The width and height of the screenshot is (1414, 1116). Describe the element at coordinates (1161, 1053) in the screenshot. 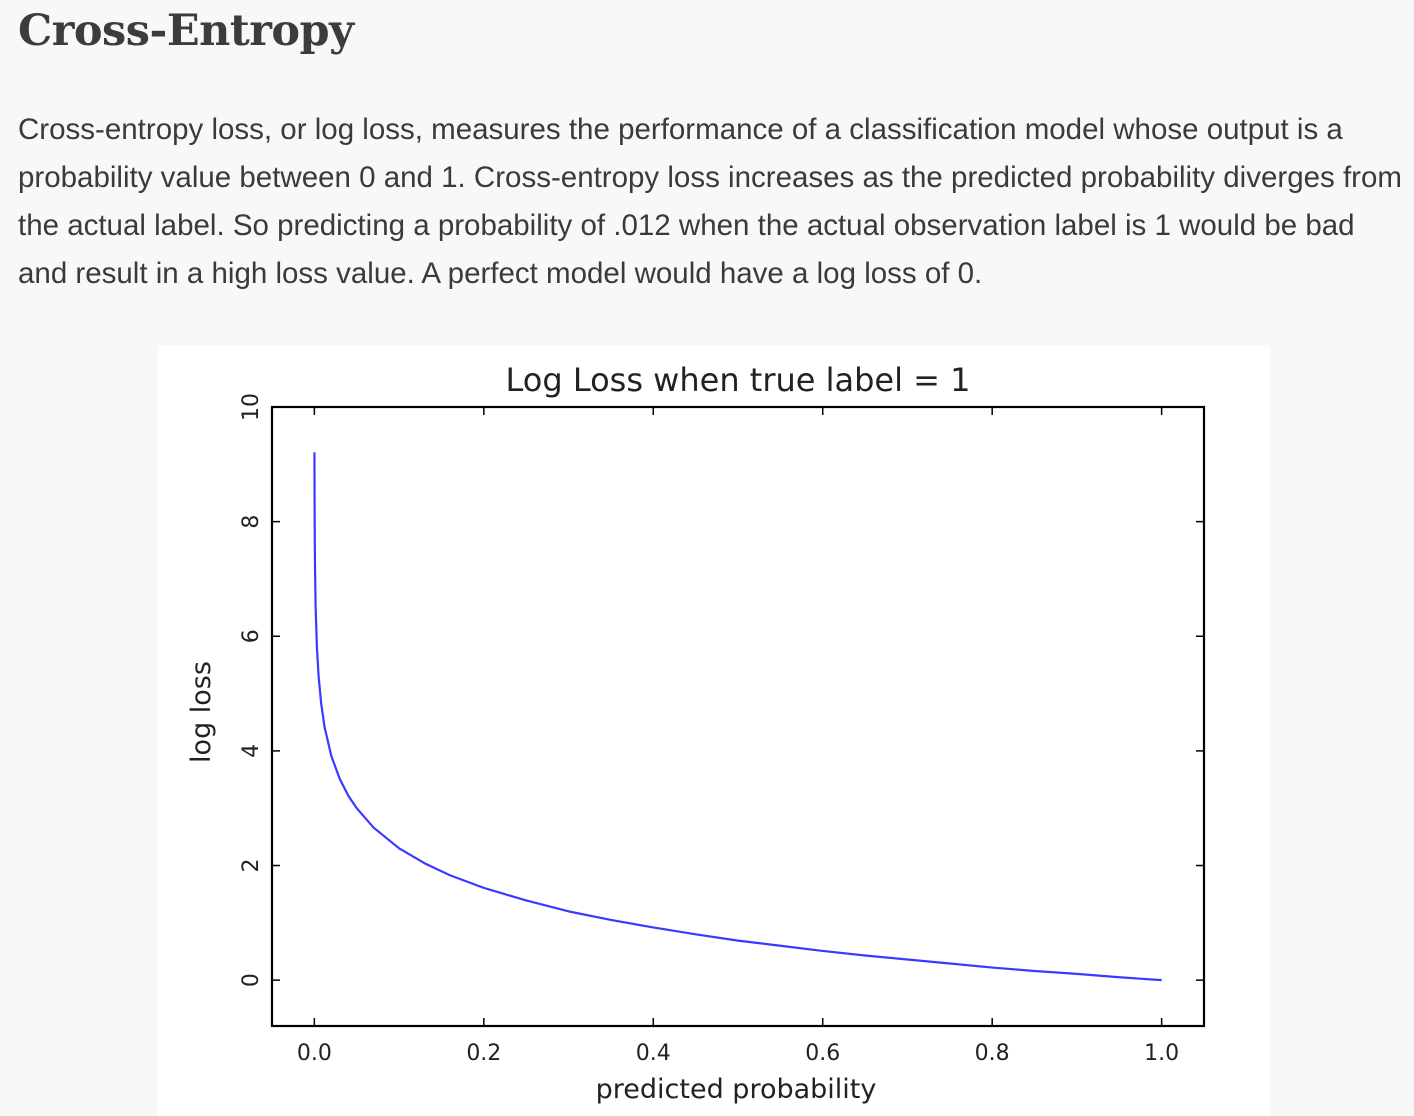

I see `x-tick-label: 1.0` at that location.